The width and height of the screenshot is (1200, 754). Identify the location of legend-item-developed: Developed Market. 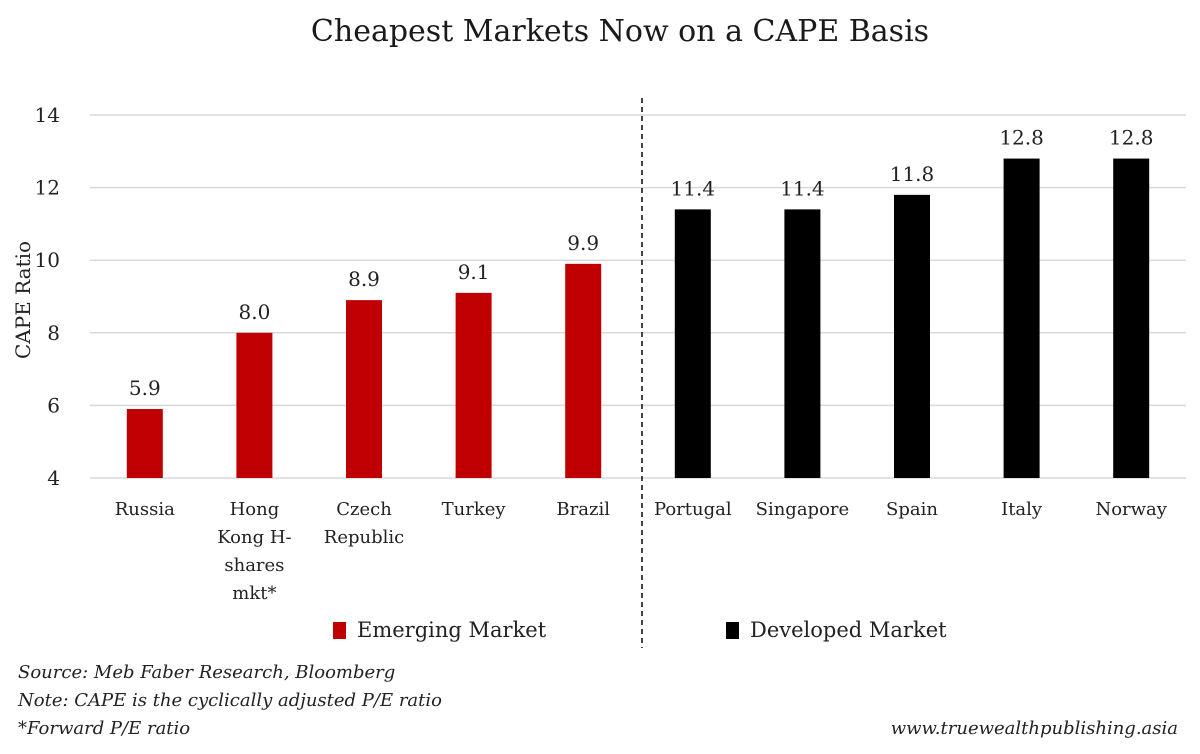
(836, 630).